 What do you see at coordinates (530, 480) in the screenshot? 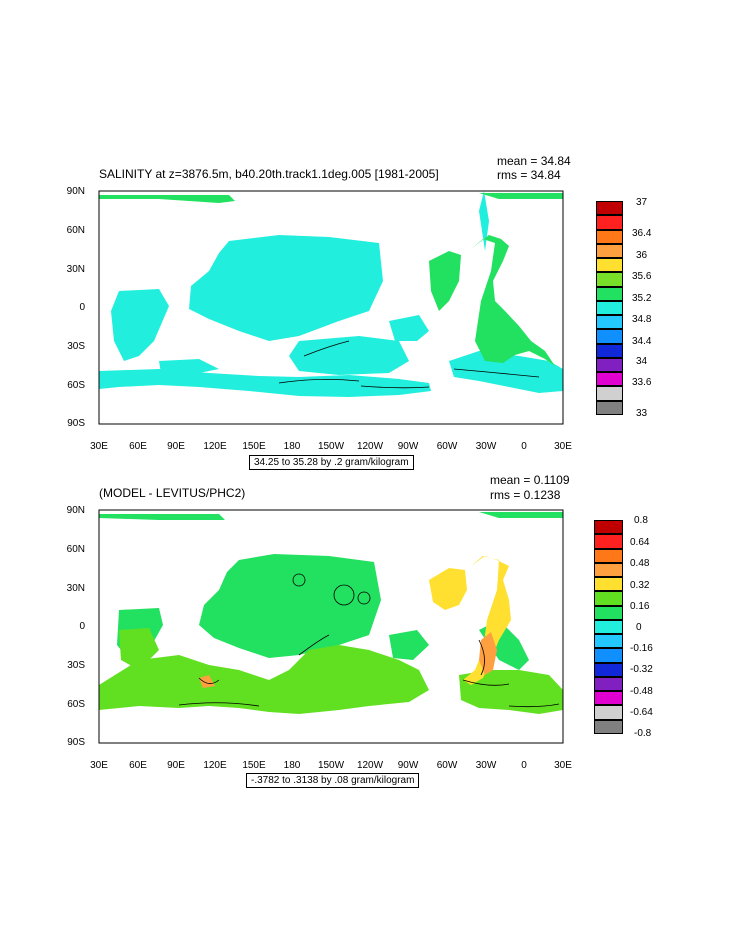
I see `panel2-mean: mean = 0.1109` at bounding box center [530, 480].